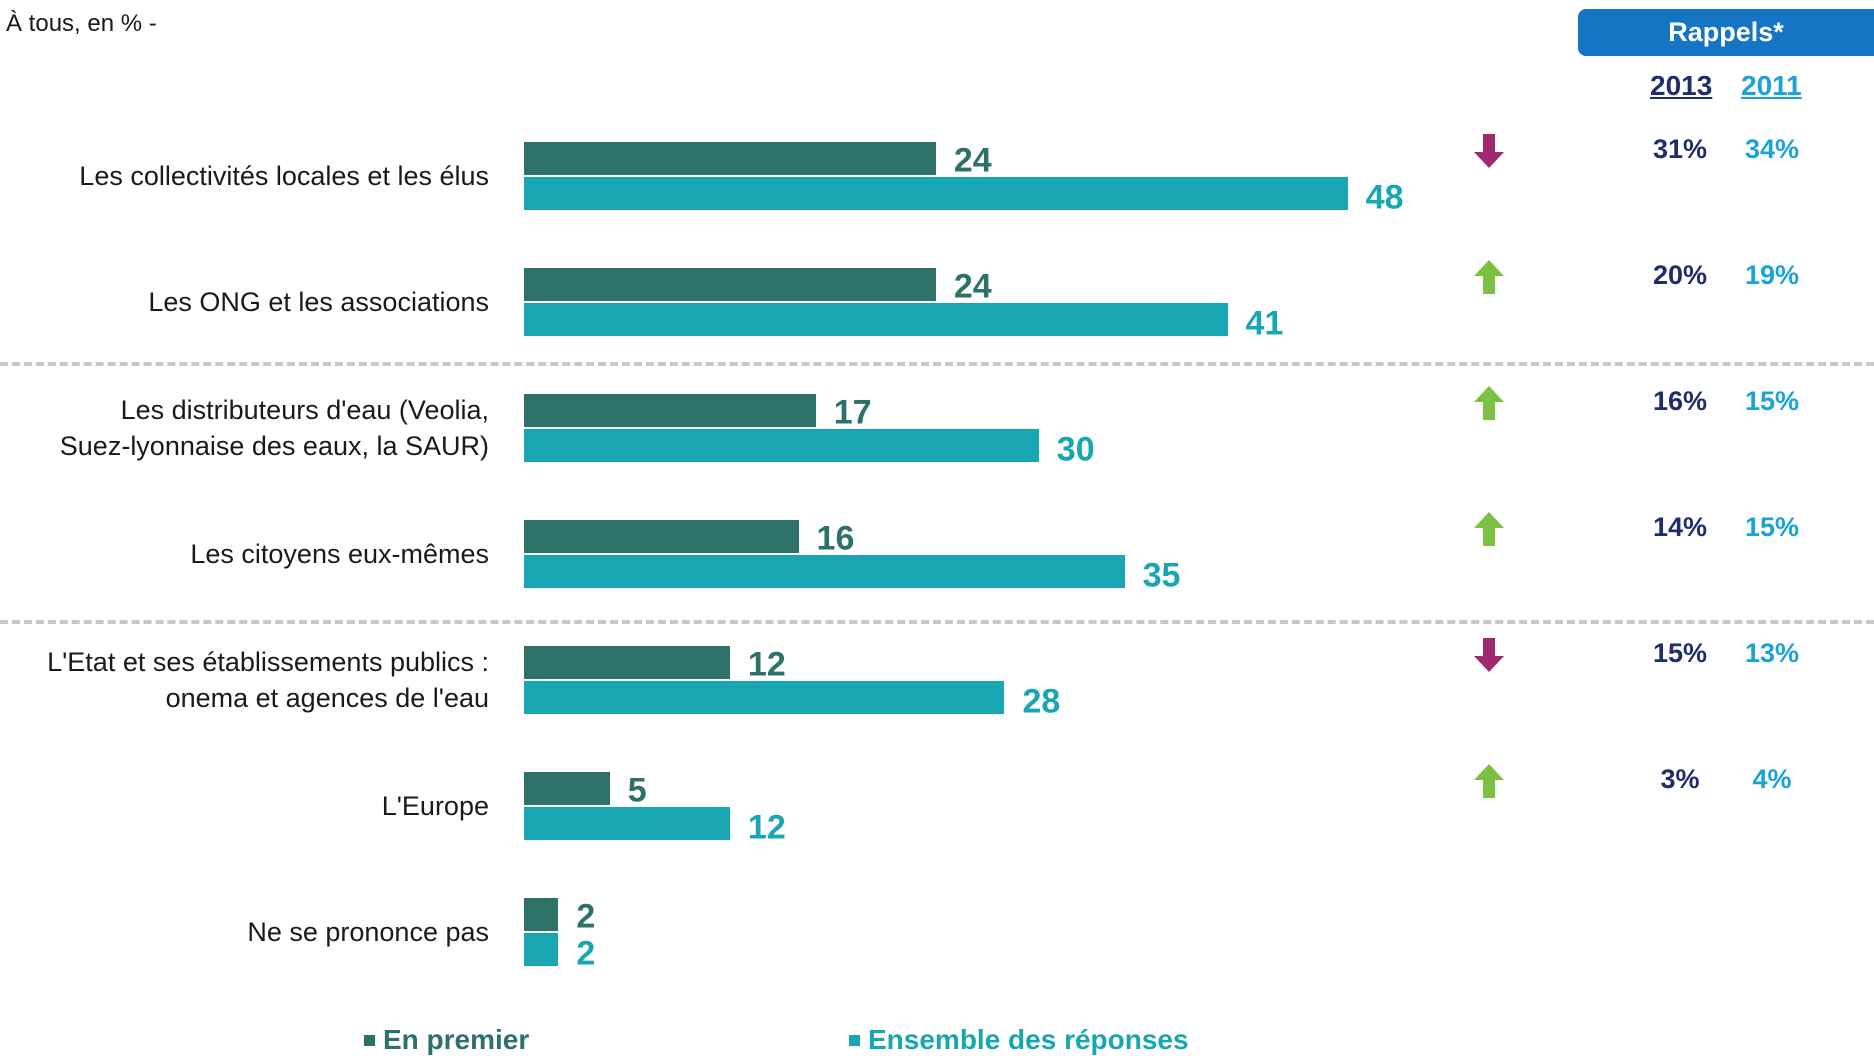 The image size is (1874, 1056). Describe the element at coordinates (1041, 701) in the screenshot. I see `data-label-ensemble: 28` at that location.